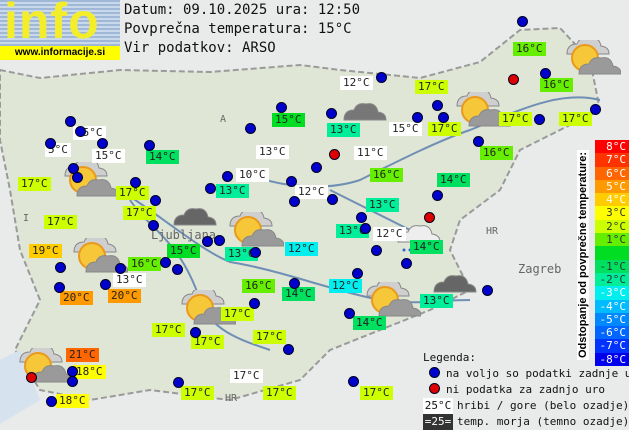 The width and height of the screenshot is (629, 430). Describe the element at coordinates (252, 175) in the screenshot. I see `station-temperature: 10°C` at that location.